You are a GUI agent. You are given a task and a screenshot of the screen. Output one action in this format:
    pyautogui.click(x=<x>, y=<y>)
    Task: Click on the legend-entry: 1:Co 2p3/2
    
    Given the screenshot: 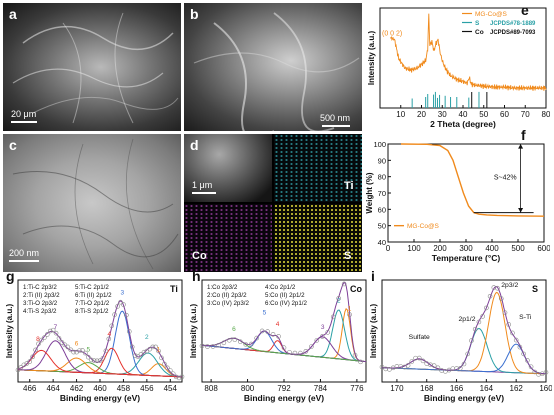 What is the action you would take?
    pyautogui.click(x=222, y=287)
    